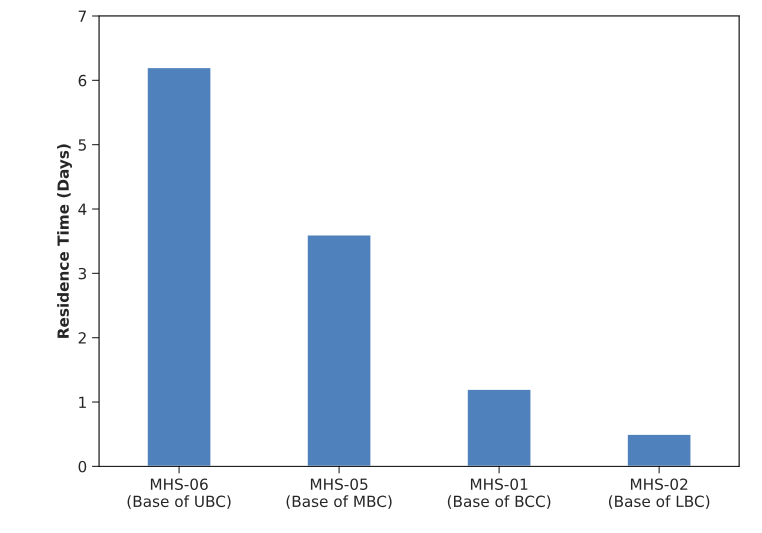 The width and height of the screenshot is (762, 533). Describe the element at coordinates (64, 241) in the screenshot. I see `y-axis-title: Residence Time (Days)` at that location.